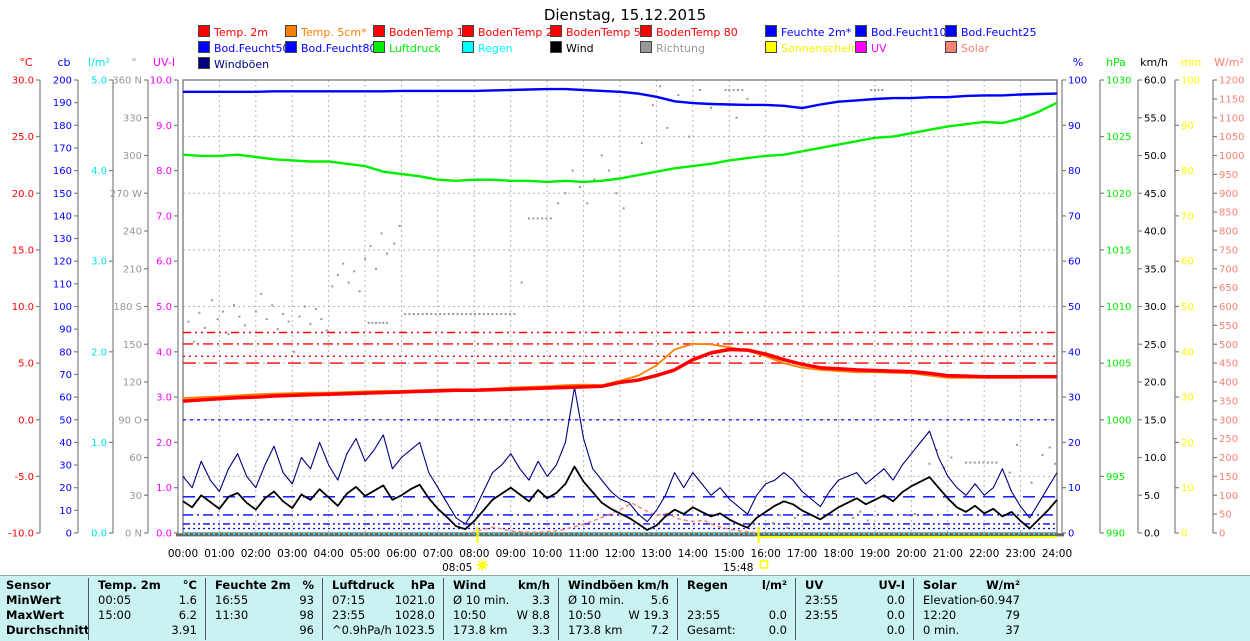  What do you see at coordinates (583, 554) in the screenshot?
I see `x-tick-label: 11:00` at bounding box center [583, 554].